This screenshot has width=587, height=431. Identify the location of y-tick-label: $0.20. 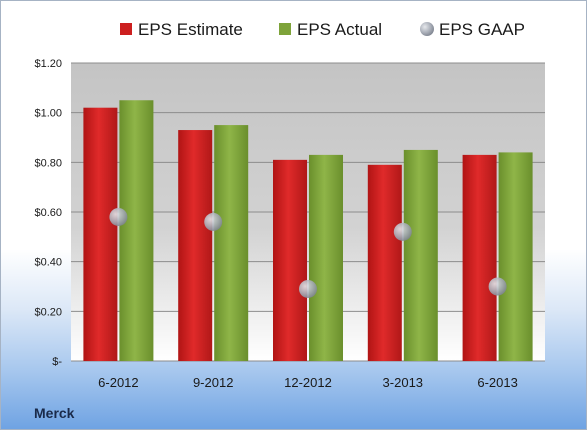
(48, 312).